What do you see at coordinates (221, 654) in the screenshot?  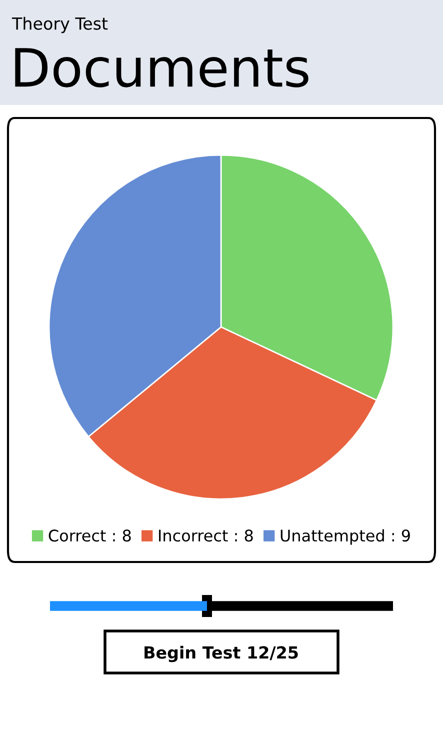 I see `text: Begin Test 12/25` at bounding box center [221, 654].